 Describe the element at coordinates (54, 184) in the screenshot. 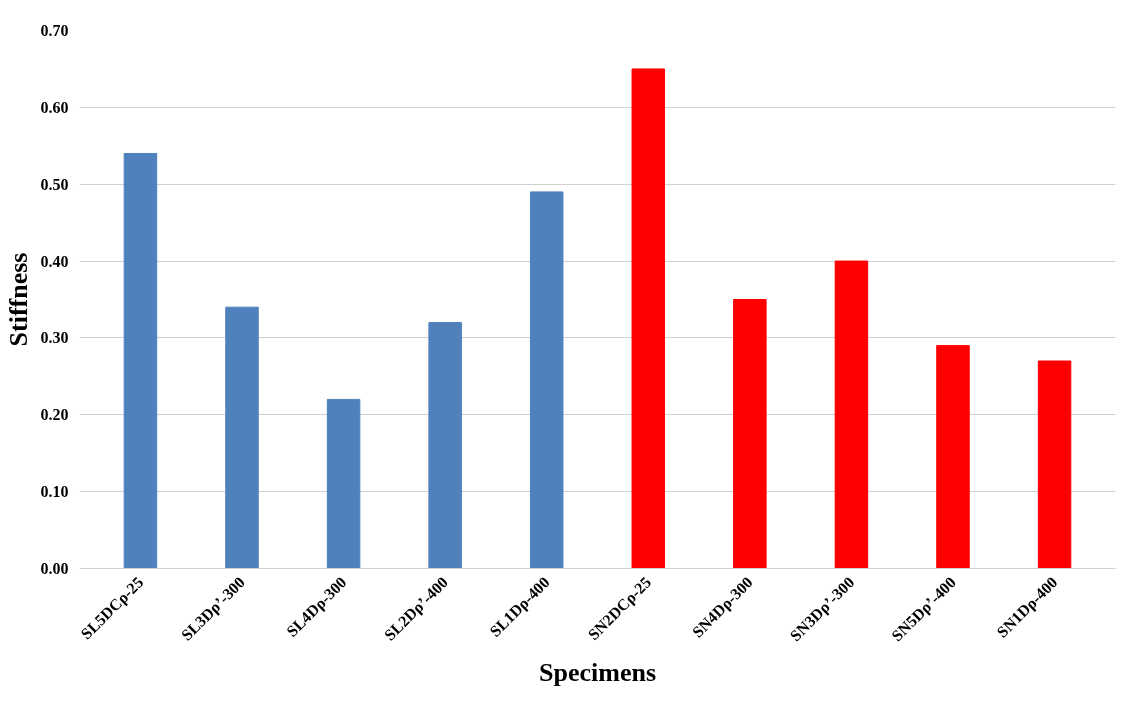

I see `y-tick-label: 0.50` at that location.